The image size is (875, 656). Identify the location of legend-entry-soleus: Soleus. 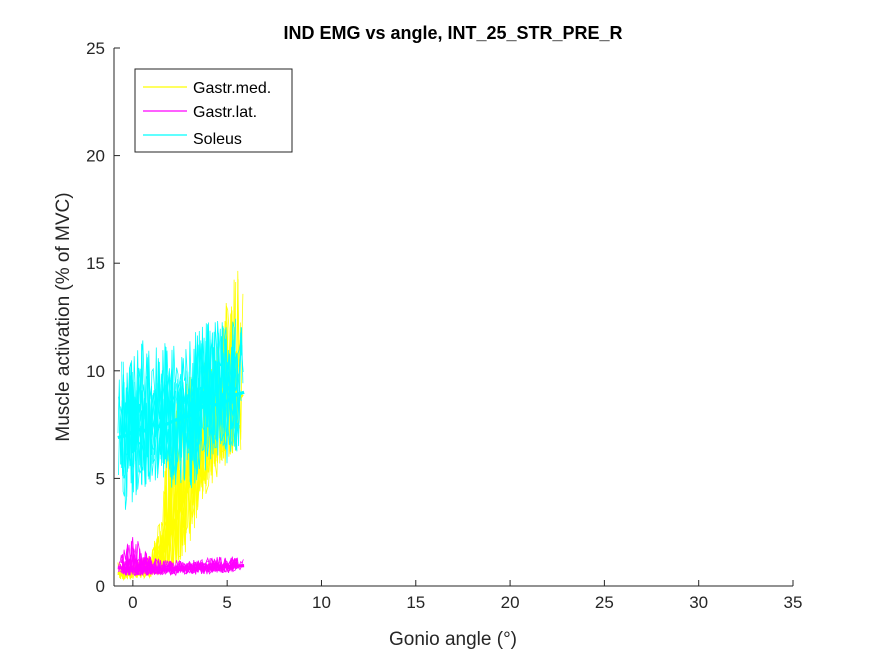
(192, 139).